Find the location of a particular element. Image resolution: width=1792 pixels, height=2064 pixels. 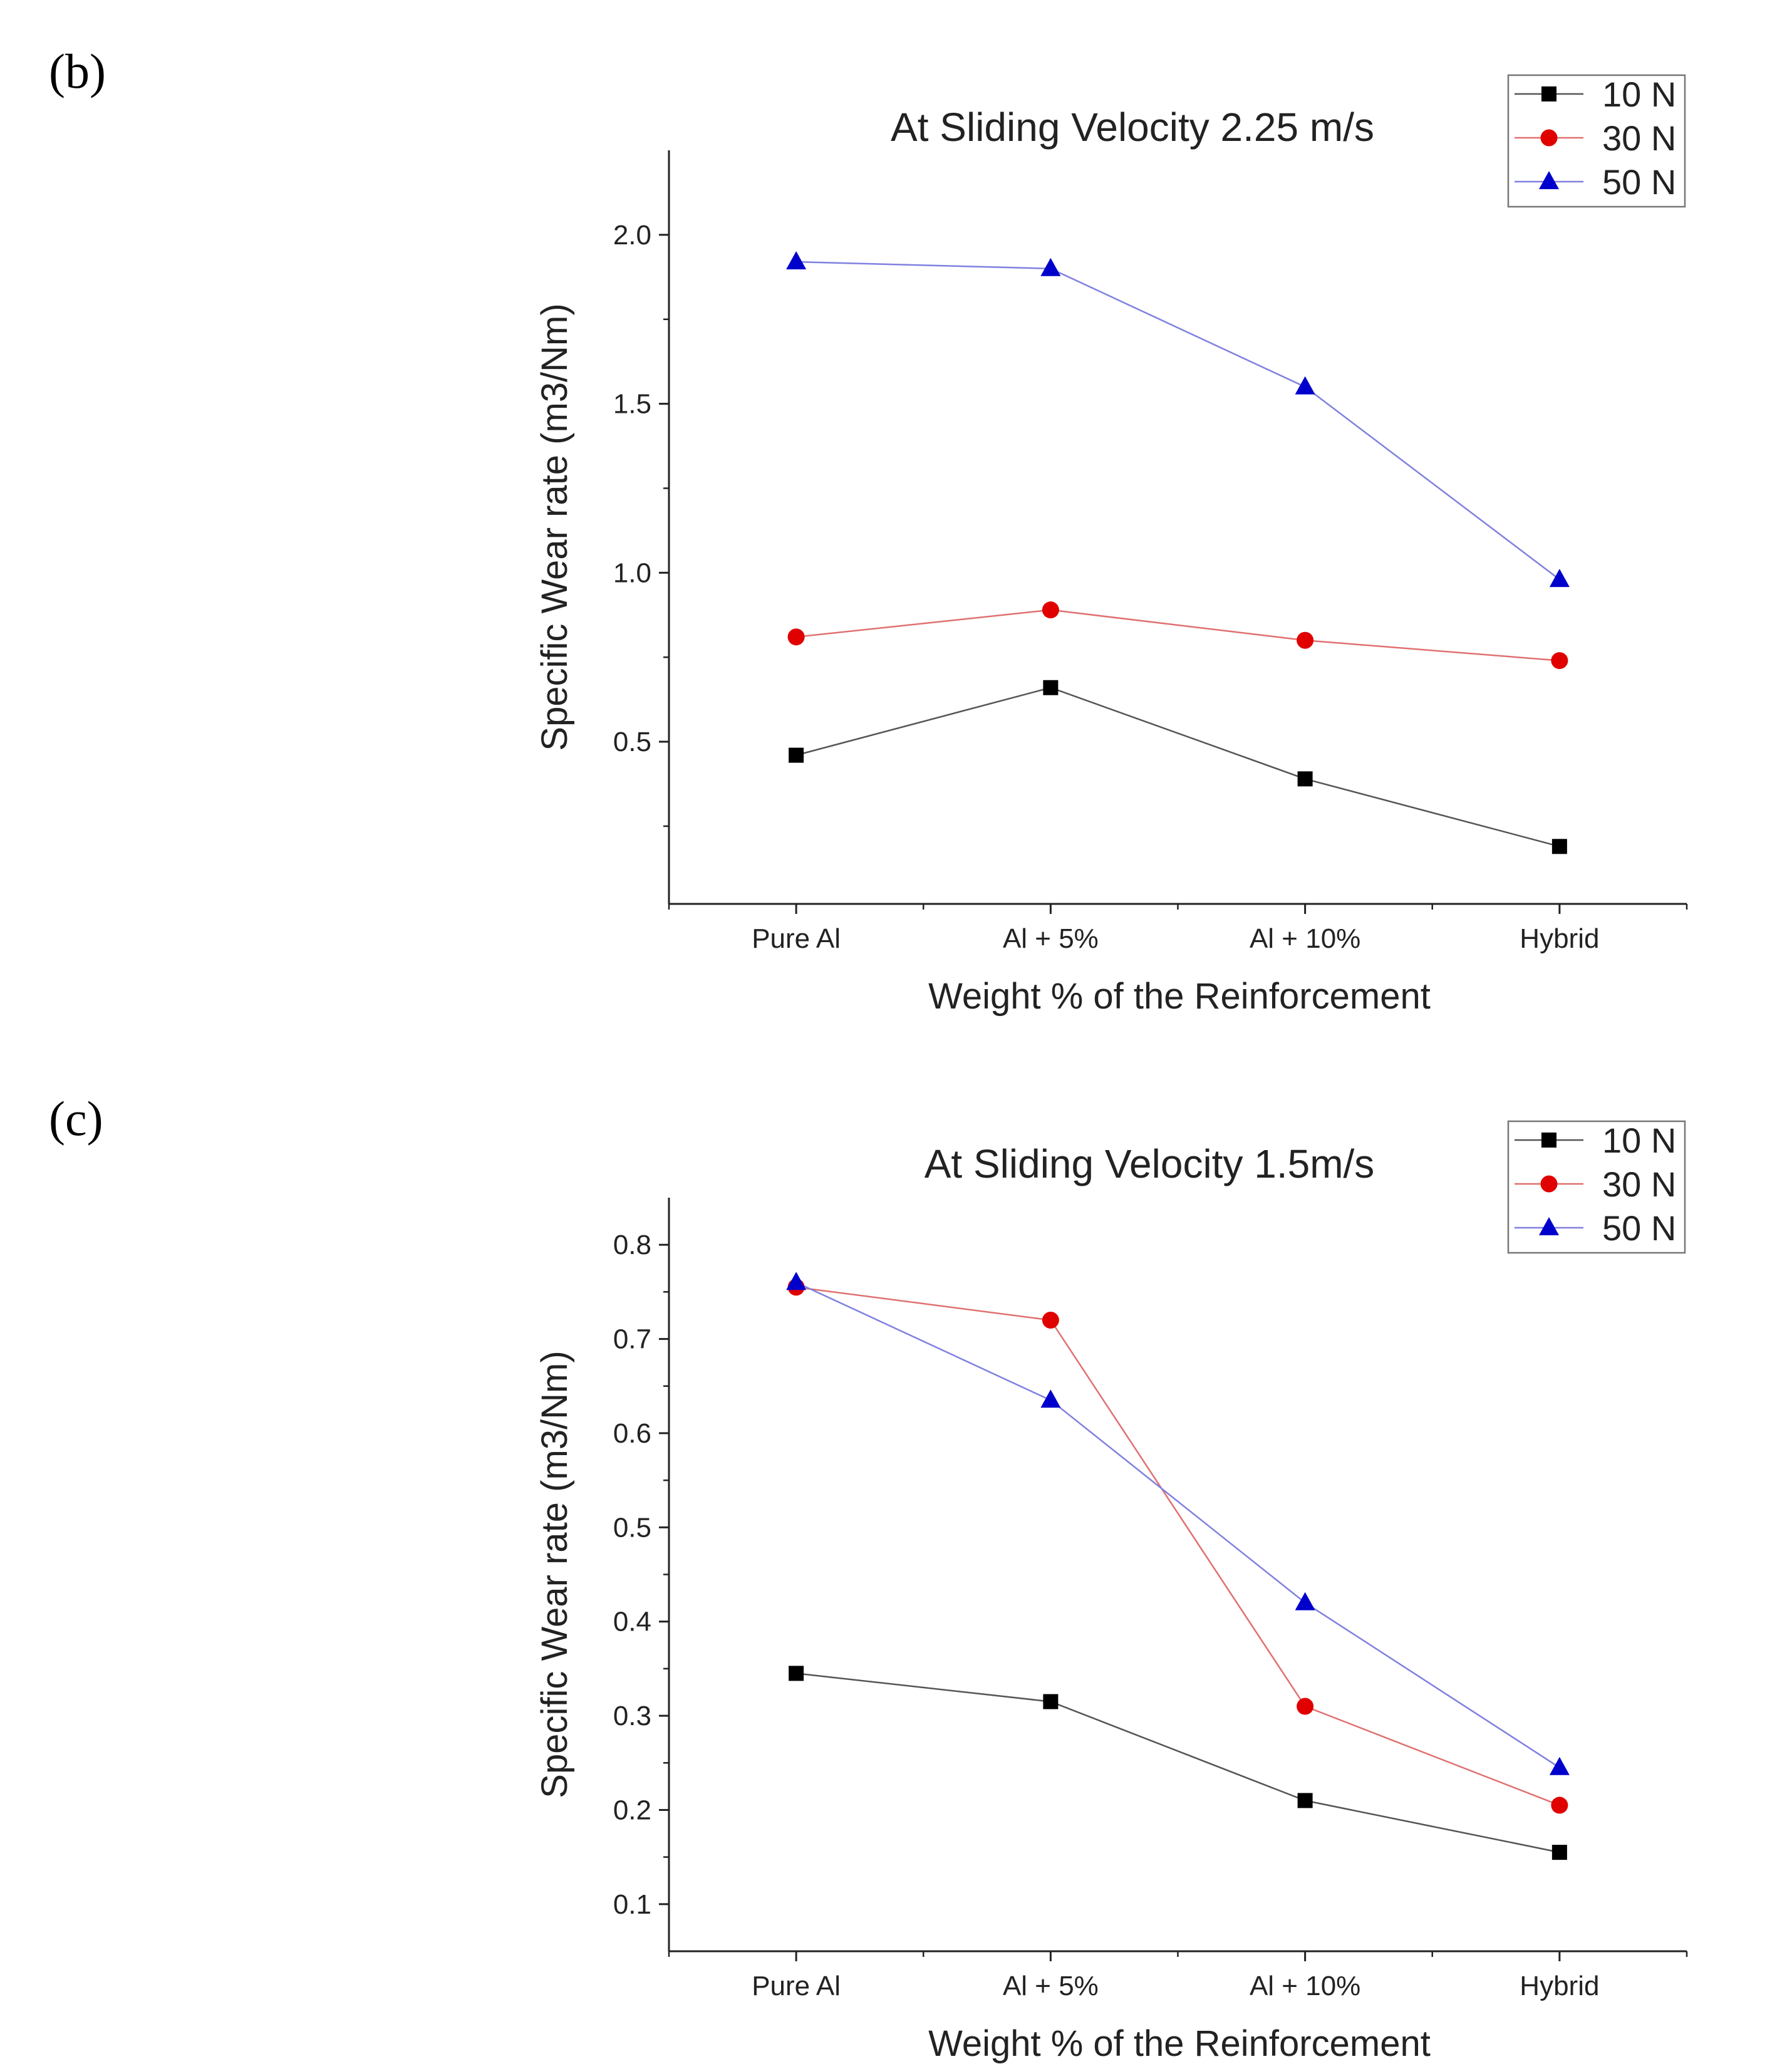

panel-label: (c) is located at coordinates (76, 1119).